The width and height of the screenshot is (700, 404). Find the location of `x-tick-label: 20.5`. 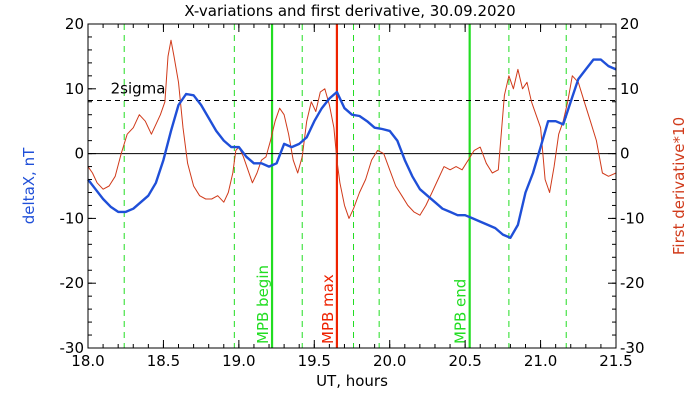

x-tick-label: 20.5 is located at coordinates (464, 361).